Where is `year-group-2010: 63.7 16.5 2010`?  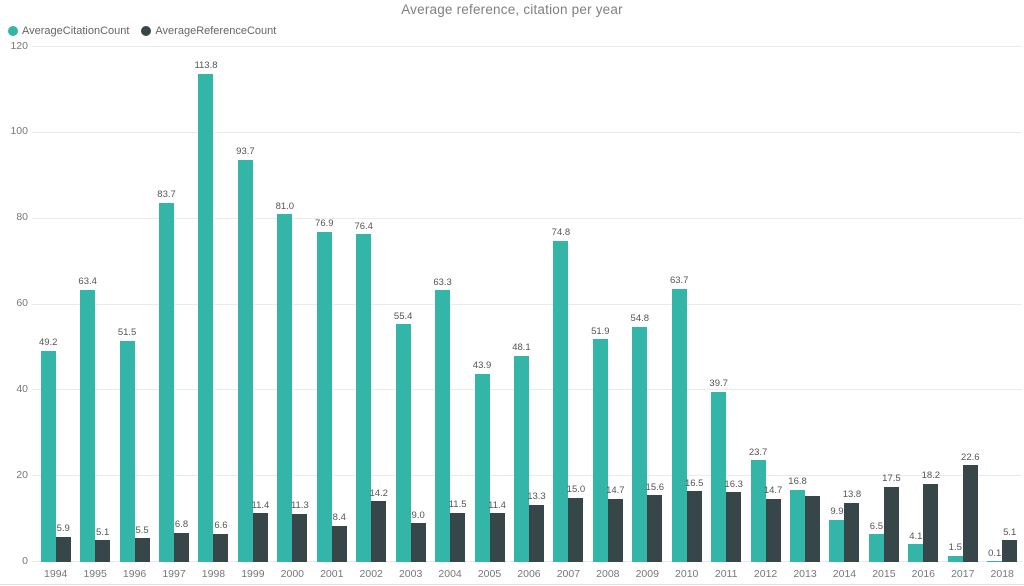
year-group-2010: 63.7 16.5 2010 is located at coordinates (686, 313).